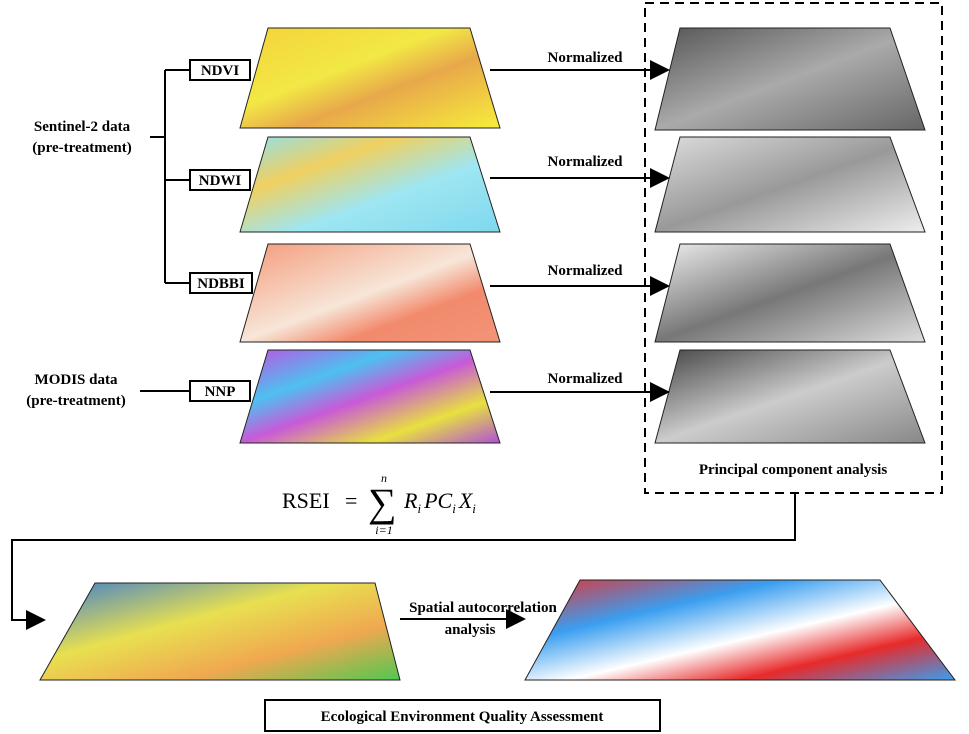 The width and height of the screenshot is (969, 734). What do you see at coordinates (483, 608) in the screenshot?
I see `spatial-label: Spatial autocorrelation` at bounding box center [483, 608].